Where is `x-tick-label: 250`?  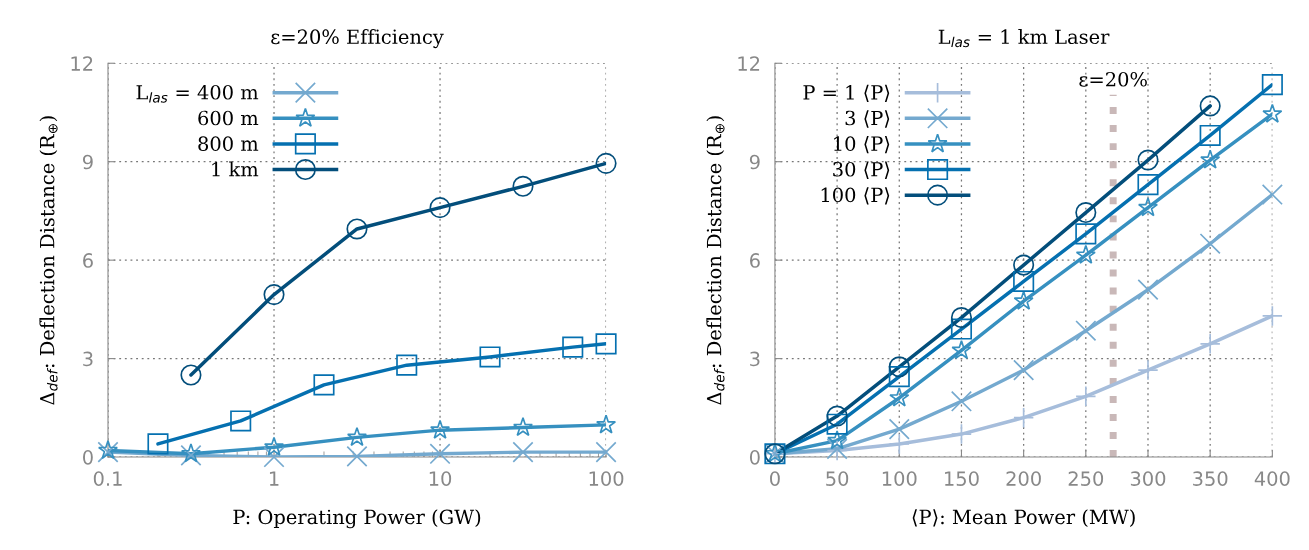 x-tick-label: 250 is located at coordinates (1086, 478).